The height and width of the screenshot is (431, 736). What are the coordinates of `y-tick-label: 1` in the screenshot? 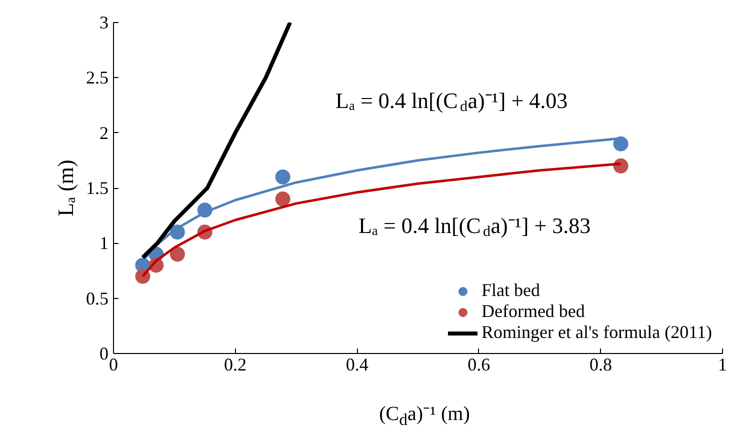 It's located at (104, 243).